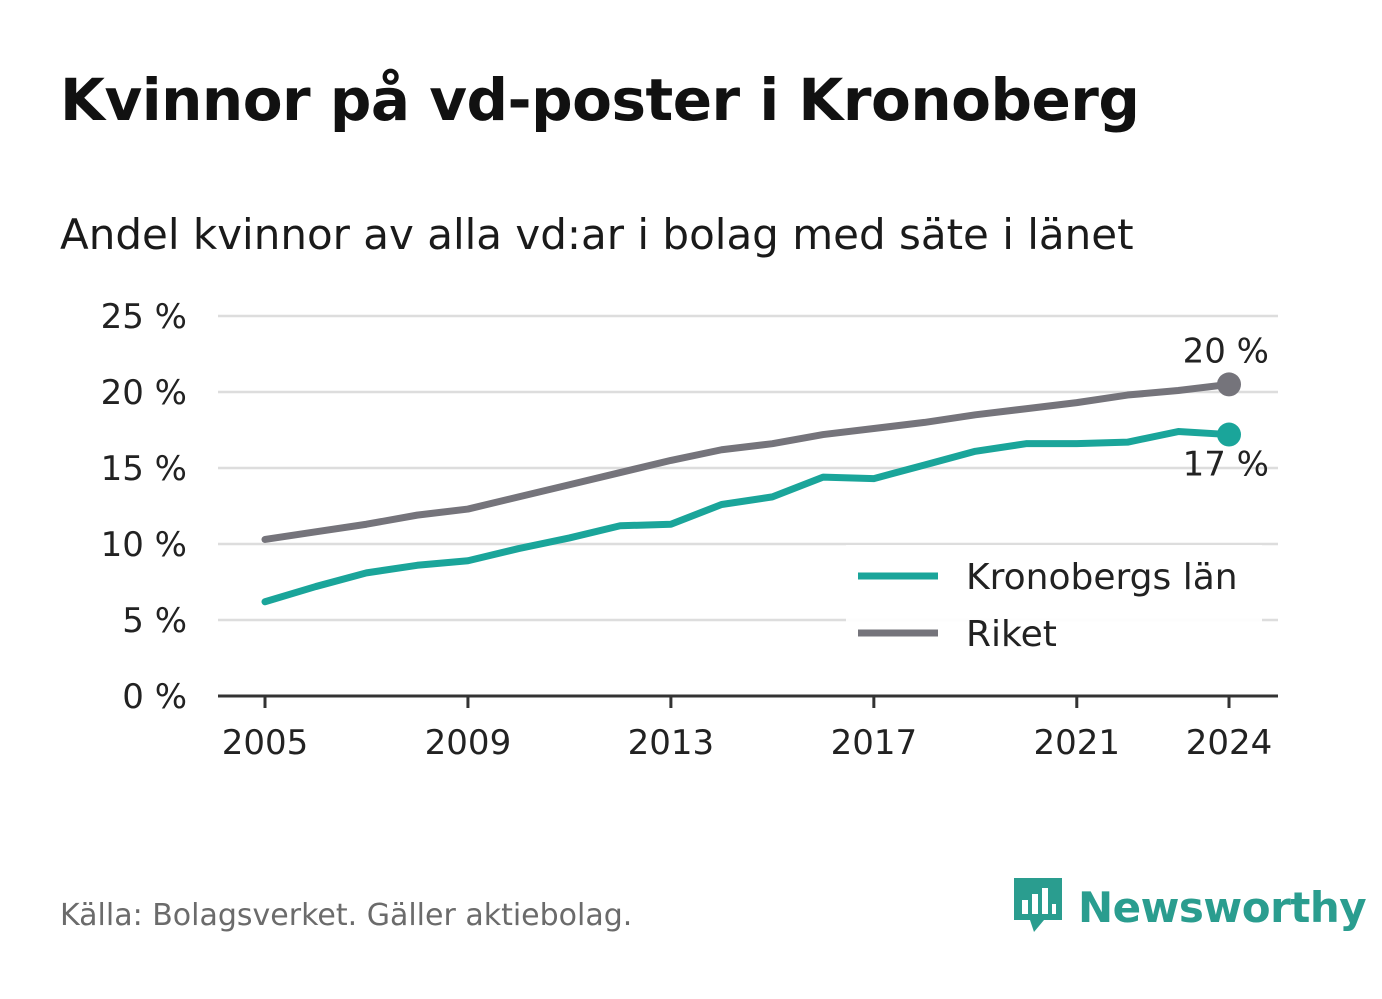  What do you see at coordinates (144, 545) in the screenshot?
I see `y-tick-label: 10 %` at bounding box center [144, 545].